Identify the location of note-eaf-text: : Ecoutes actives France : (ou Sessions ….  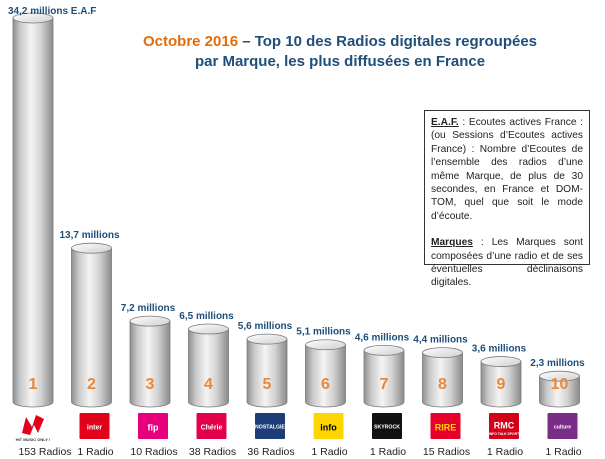
(507, 169).